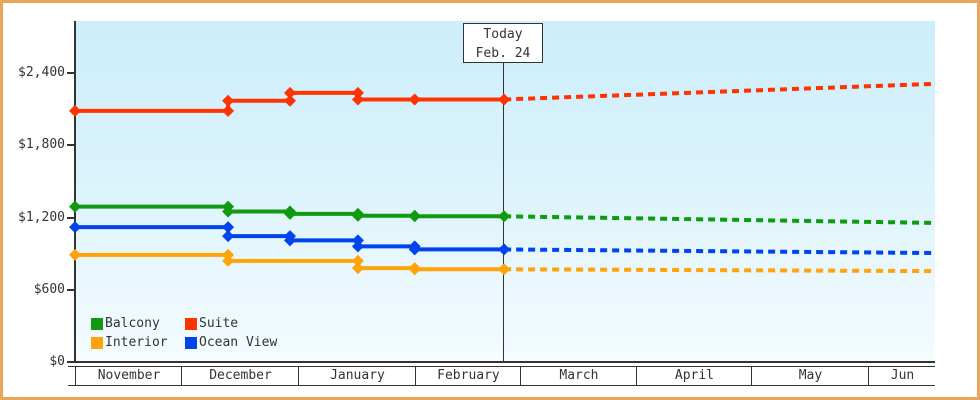 Image resolution: width=980 pixels, height=400 pixels. I want to click on legend-item-balcony: Balcony, so click(138, 323).